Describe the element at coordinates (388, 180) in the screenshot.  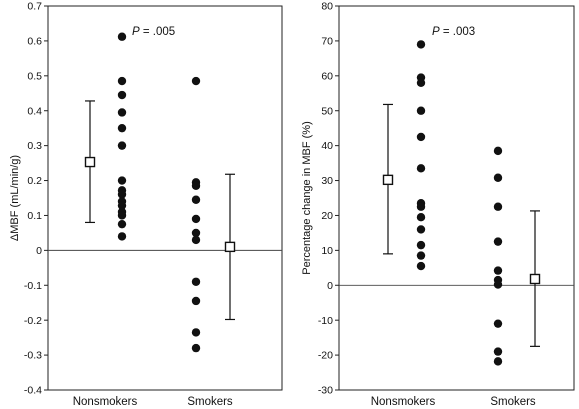
I see `right-mean-marker-nonsmokers` at that location.